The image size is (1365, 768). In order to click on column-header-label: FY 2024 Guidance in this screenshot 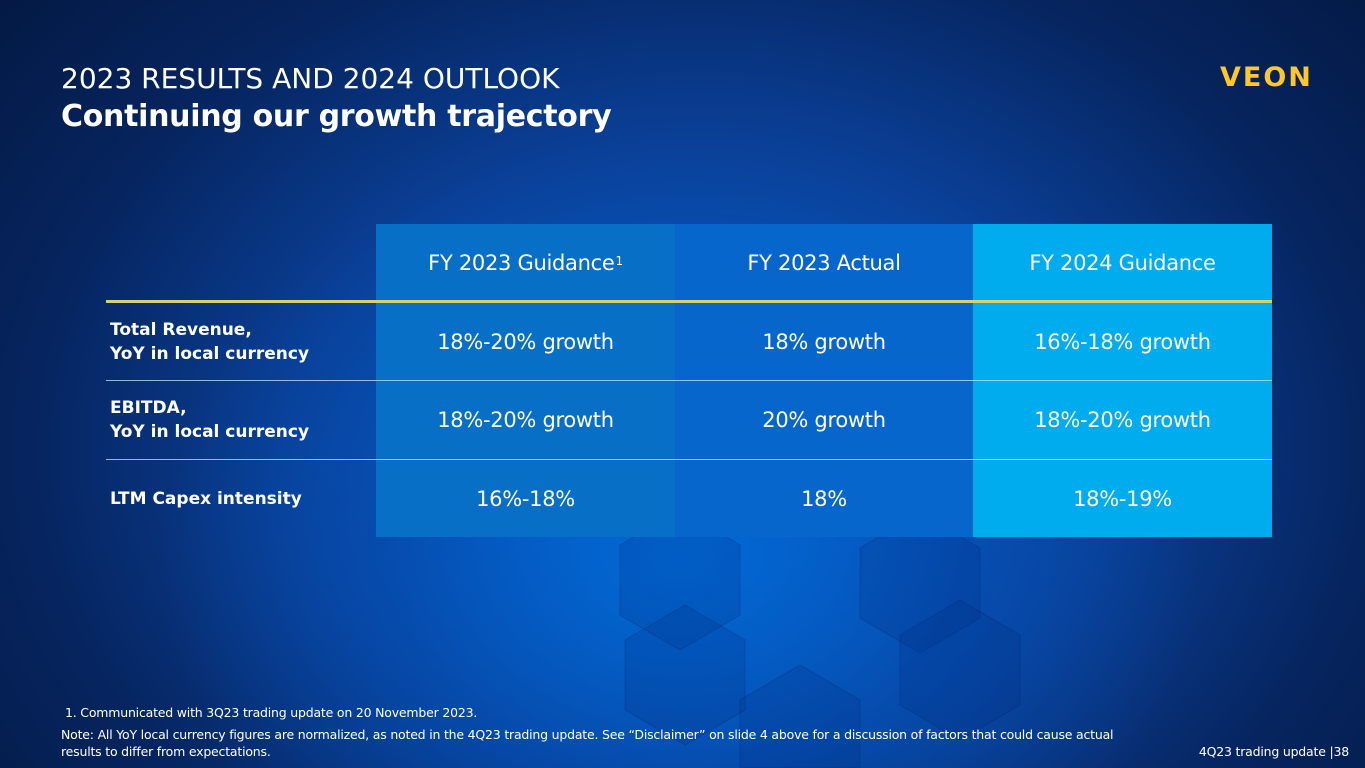, I will do `click(1122, 263)`.